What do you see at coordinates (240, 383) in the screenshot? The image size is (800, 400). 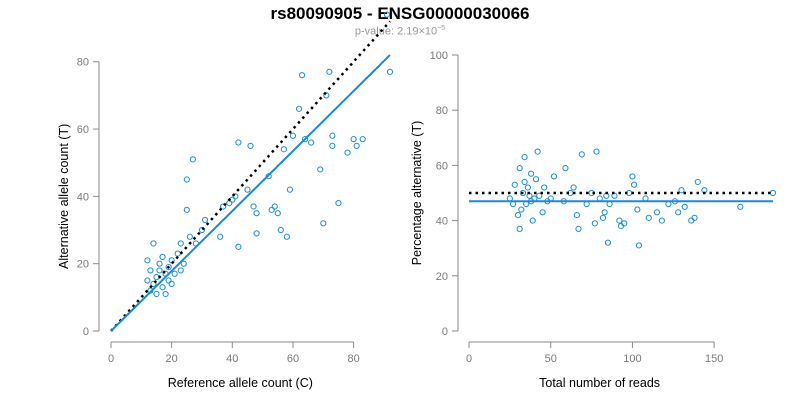 I see `left-x-axis-label: Reference allele count (C)` at bounding box center [240, 383].